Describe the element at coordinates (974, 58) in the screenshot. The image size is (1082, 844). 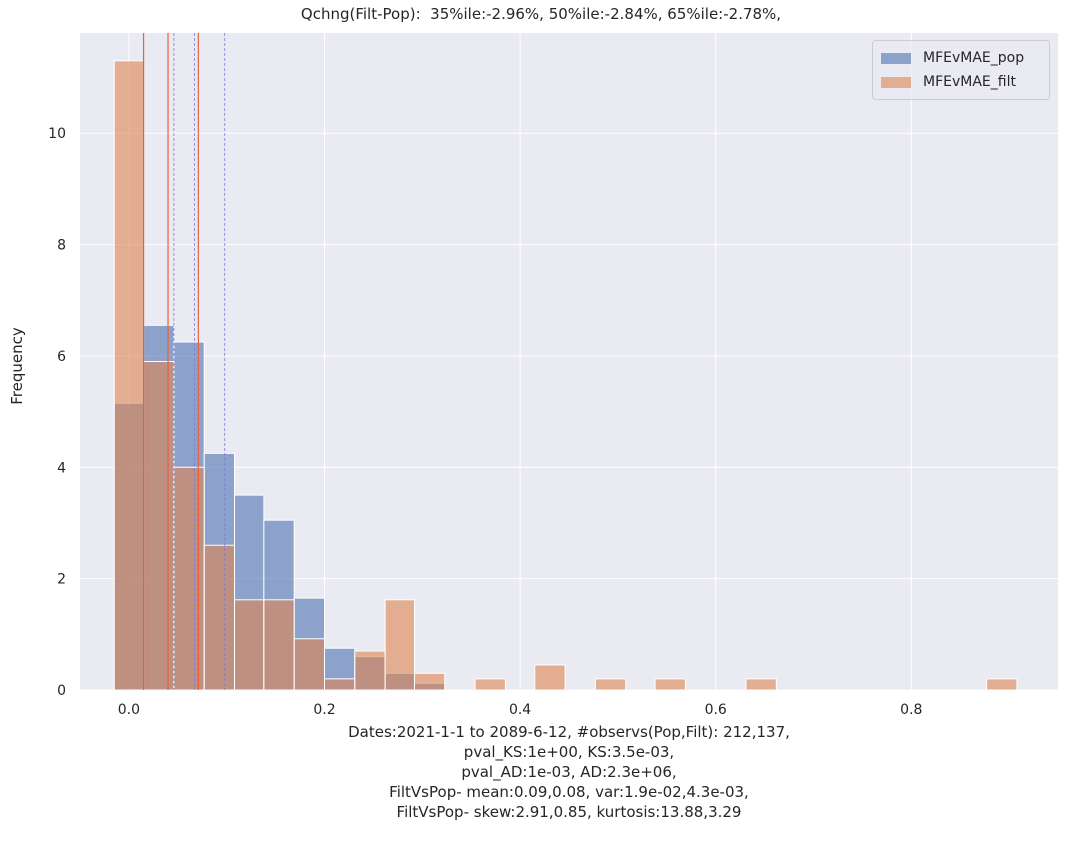
I see `legend-label-pop: MFEvMAE_pop` at that location.